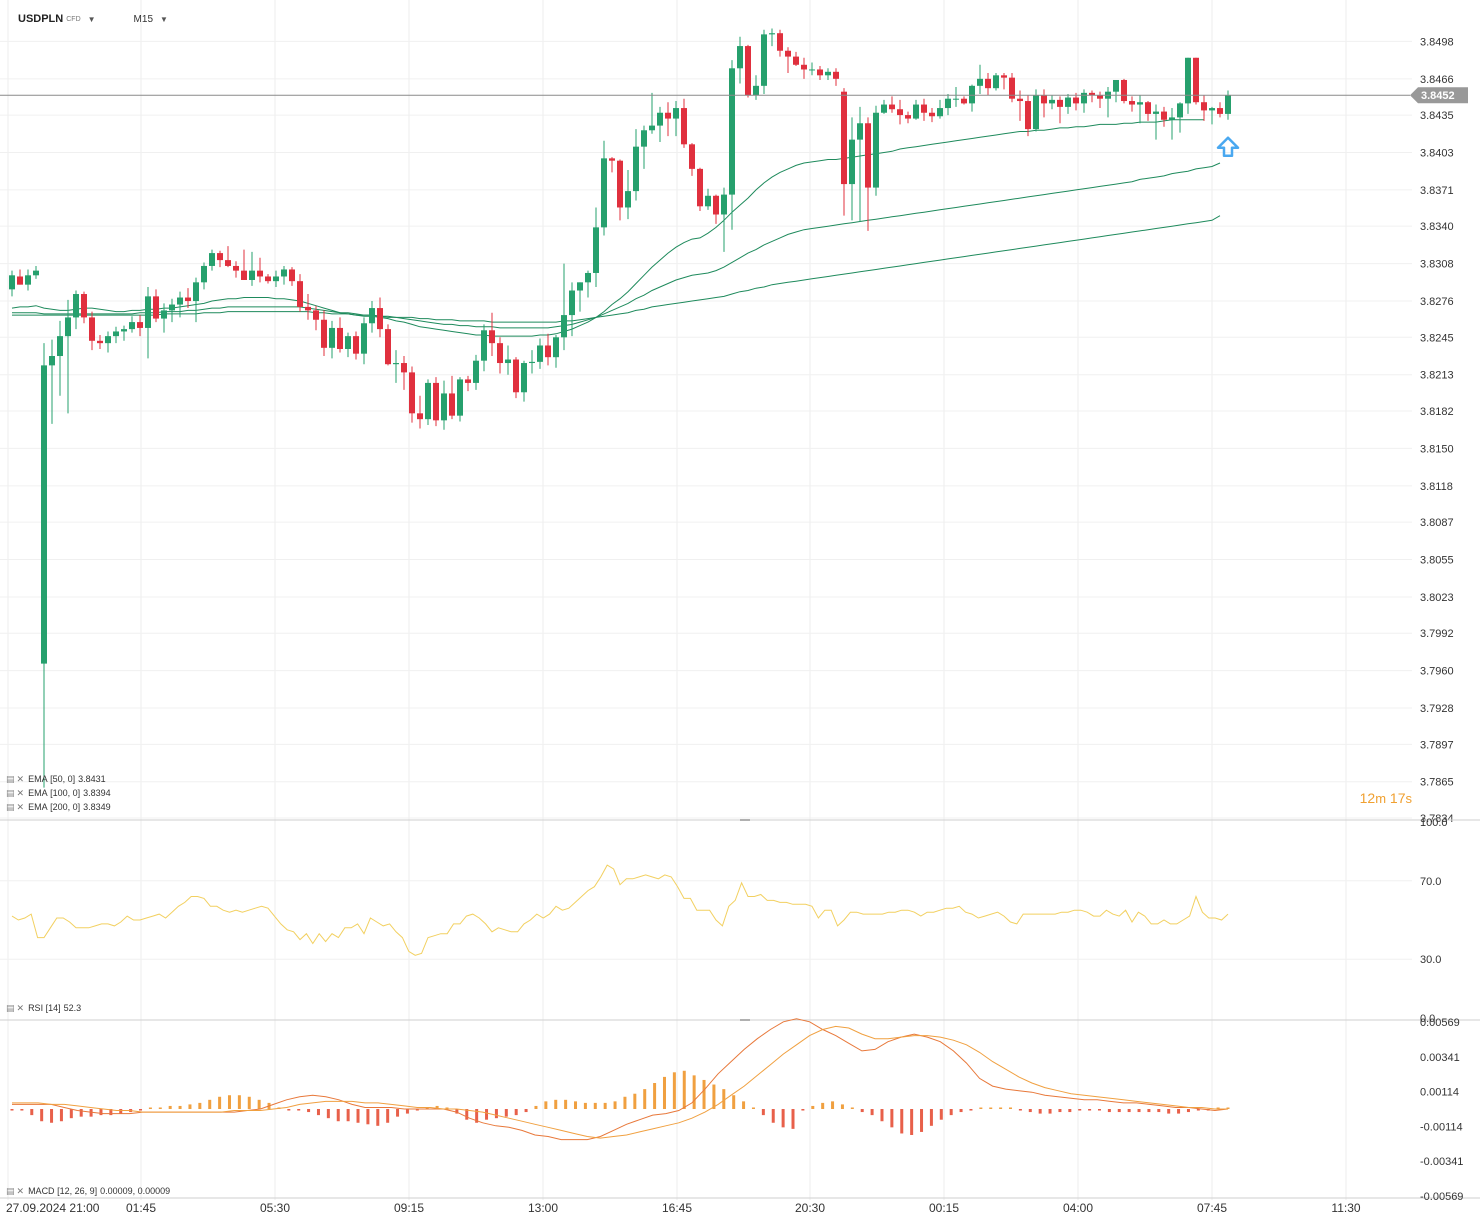 The width and height of the screenshot is (1480, 1224). I want to click on timeframe-selector: M15, so click(143, 19).